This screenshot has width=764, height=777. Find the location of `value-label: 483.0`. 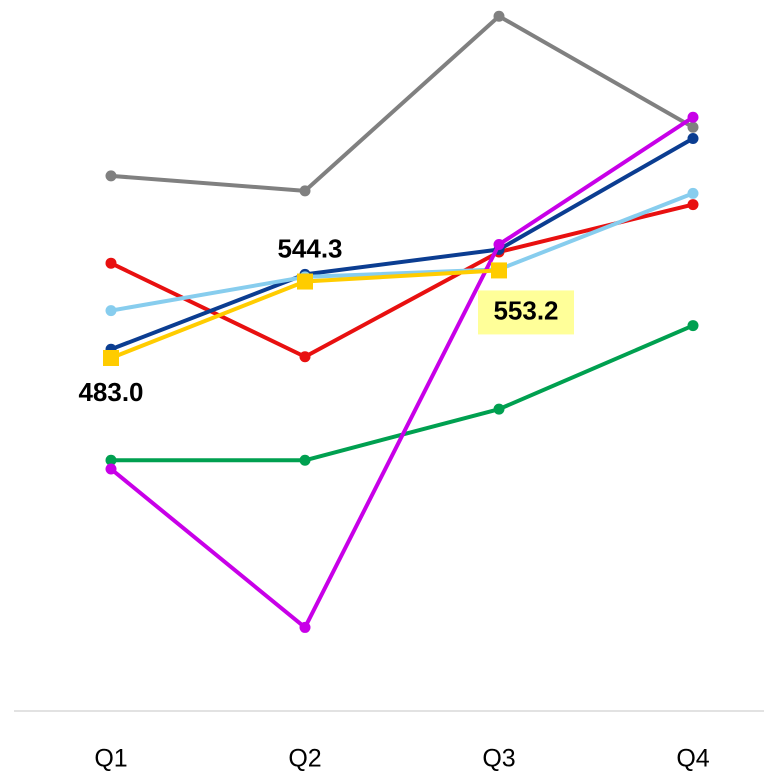

value-label: 483.0 is located at coordinates (110, 392).